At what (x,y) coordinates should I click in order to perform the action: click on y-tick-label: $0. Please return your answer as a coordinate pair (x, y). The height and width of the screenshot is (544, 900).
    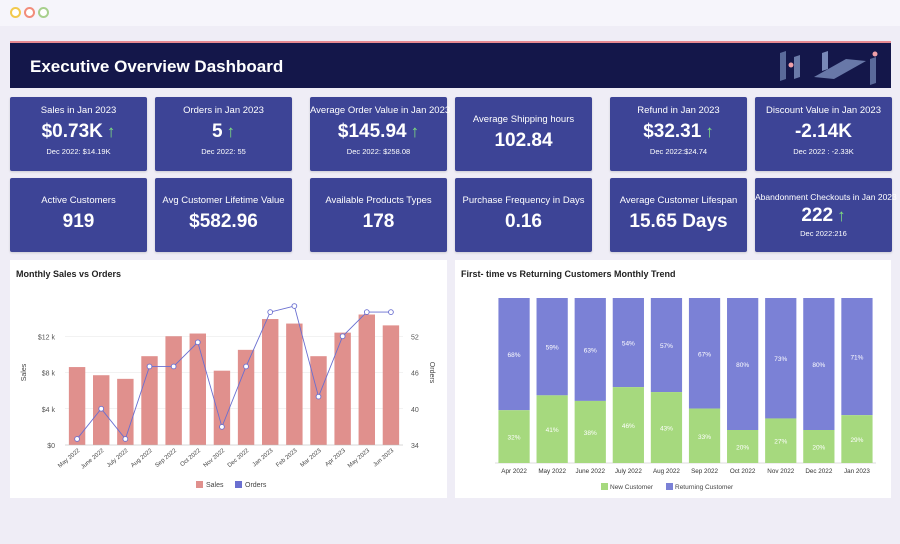
    Looking at the image, I should click on (51, 446).